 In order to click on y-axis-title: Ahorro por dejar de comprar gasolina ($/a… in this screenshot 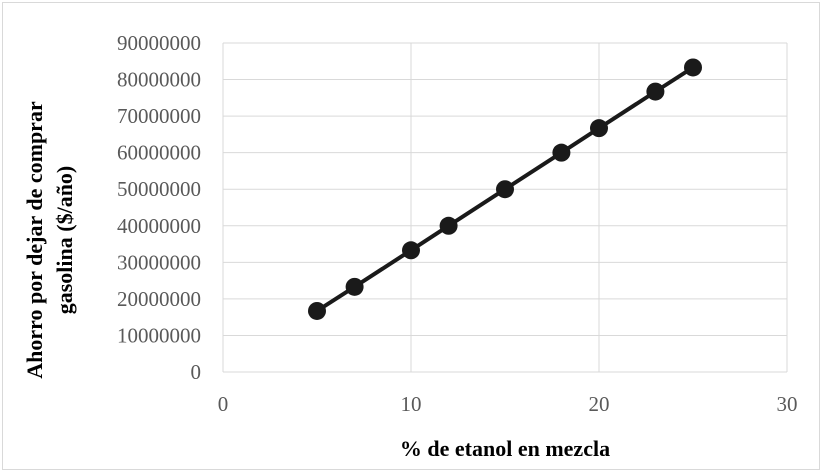, I will do `click(49, 240)`.